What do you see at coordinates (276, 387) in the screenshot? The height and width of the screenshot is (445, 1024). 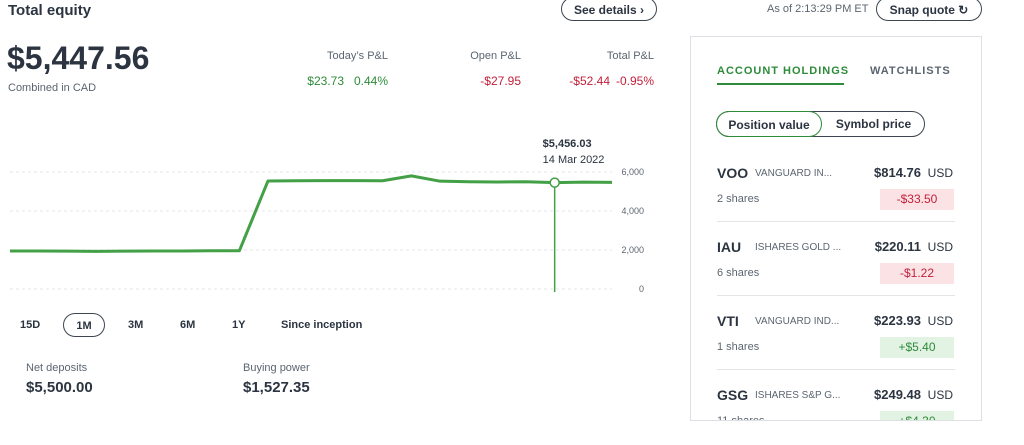 I see `summary-value: $1,527.35` at bounding box center [276, 387].